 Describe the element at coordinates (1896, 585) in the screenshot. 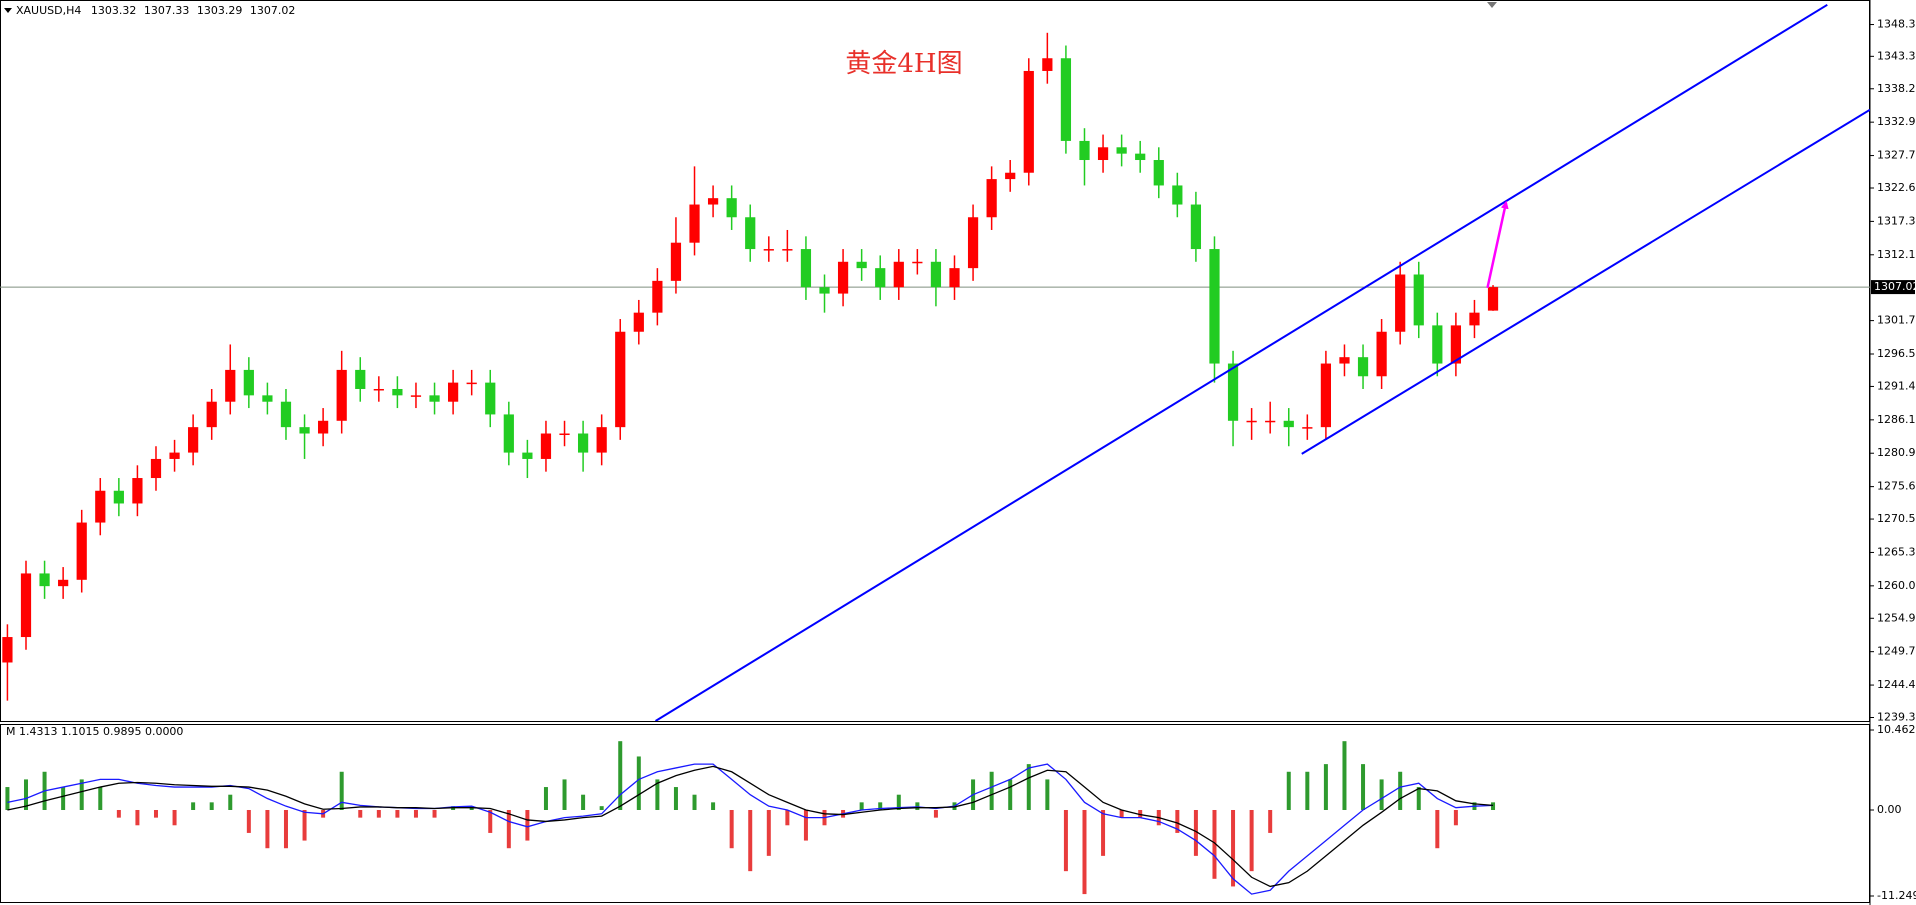

I see `y-tick-label: 1260.05` at that location.